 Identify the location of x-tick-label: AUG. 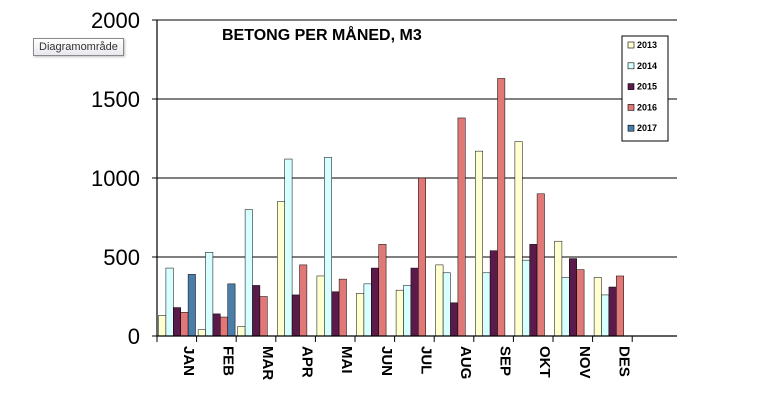
(465, 362).